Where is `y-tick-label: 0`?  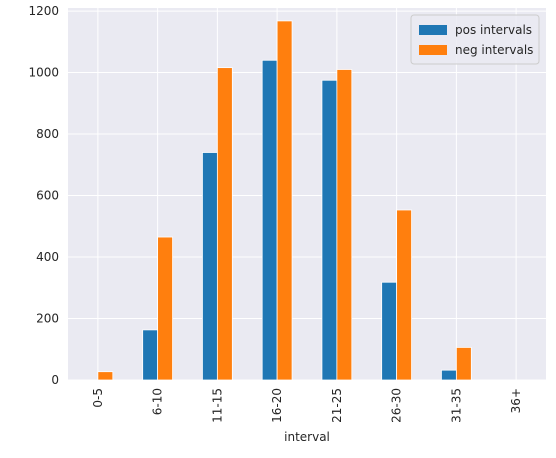 y-tick-label: 0 is located at coordinates (55, 380).